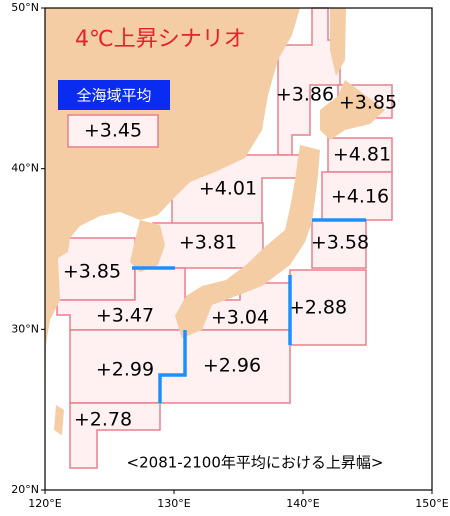 The width and height of the screenshot is (450, 516). Describe the element at coordinates (228, 189) in the screenshot. I see `region-value: +4.01` at that location.